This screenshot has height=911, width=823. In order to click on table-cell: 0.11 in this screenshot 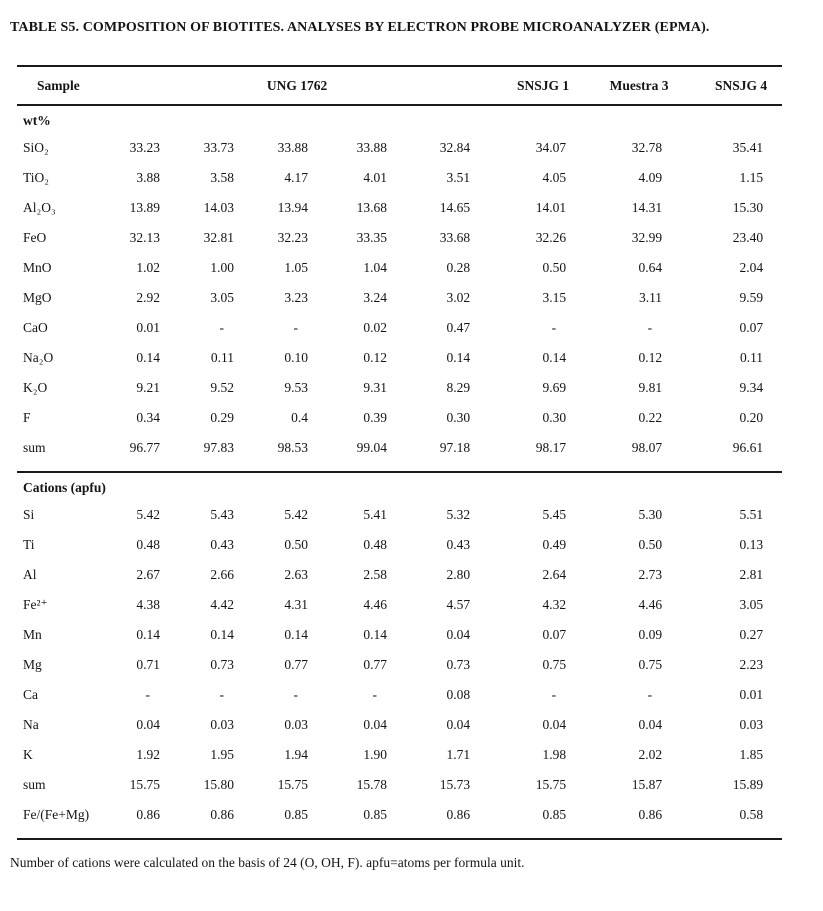, I will do `click(222, 357)`.